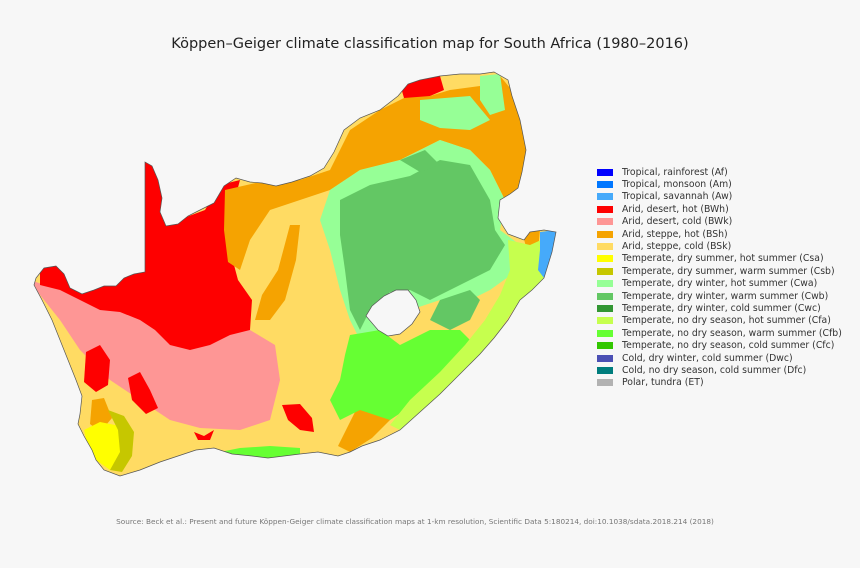 The width and height of the screenshot is (860, 568). I want to click on legend-item-aw: Tropical, savannah (Aw), so click(719, 197).